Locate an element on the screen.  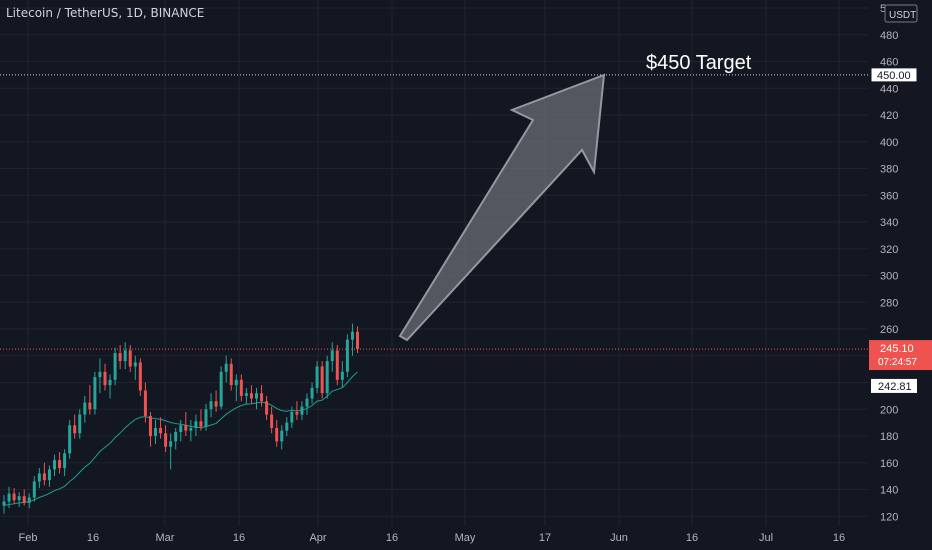
target-price-label: 450.00 is located at coordinates (894, 76).